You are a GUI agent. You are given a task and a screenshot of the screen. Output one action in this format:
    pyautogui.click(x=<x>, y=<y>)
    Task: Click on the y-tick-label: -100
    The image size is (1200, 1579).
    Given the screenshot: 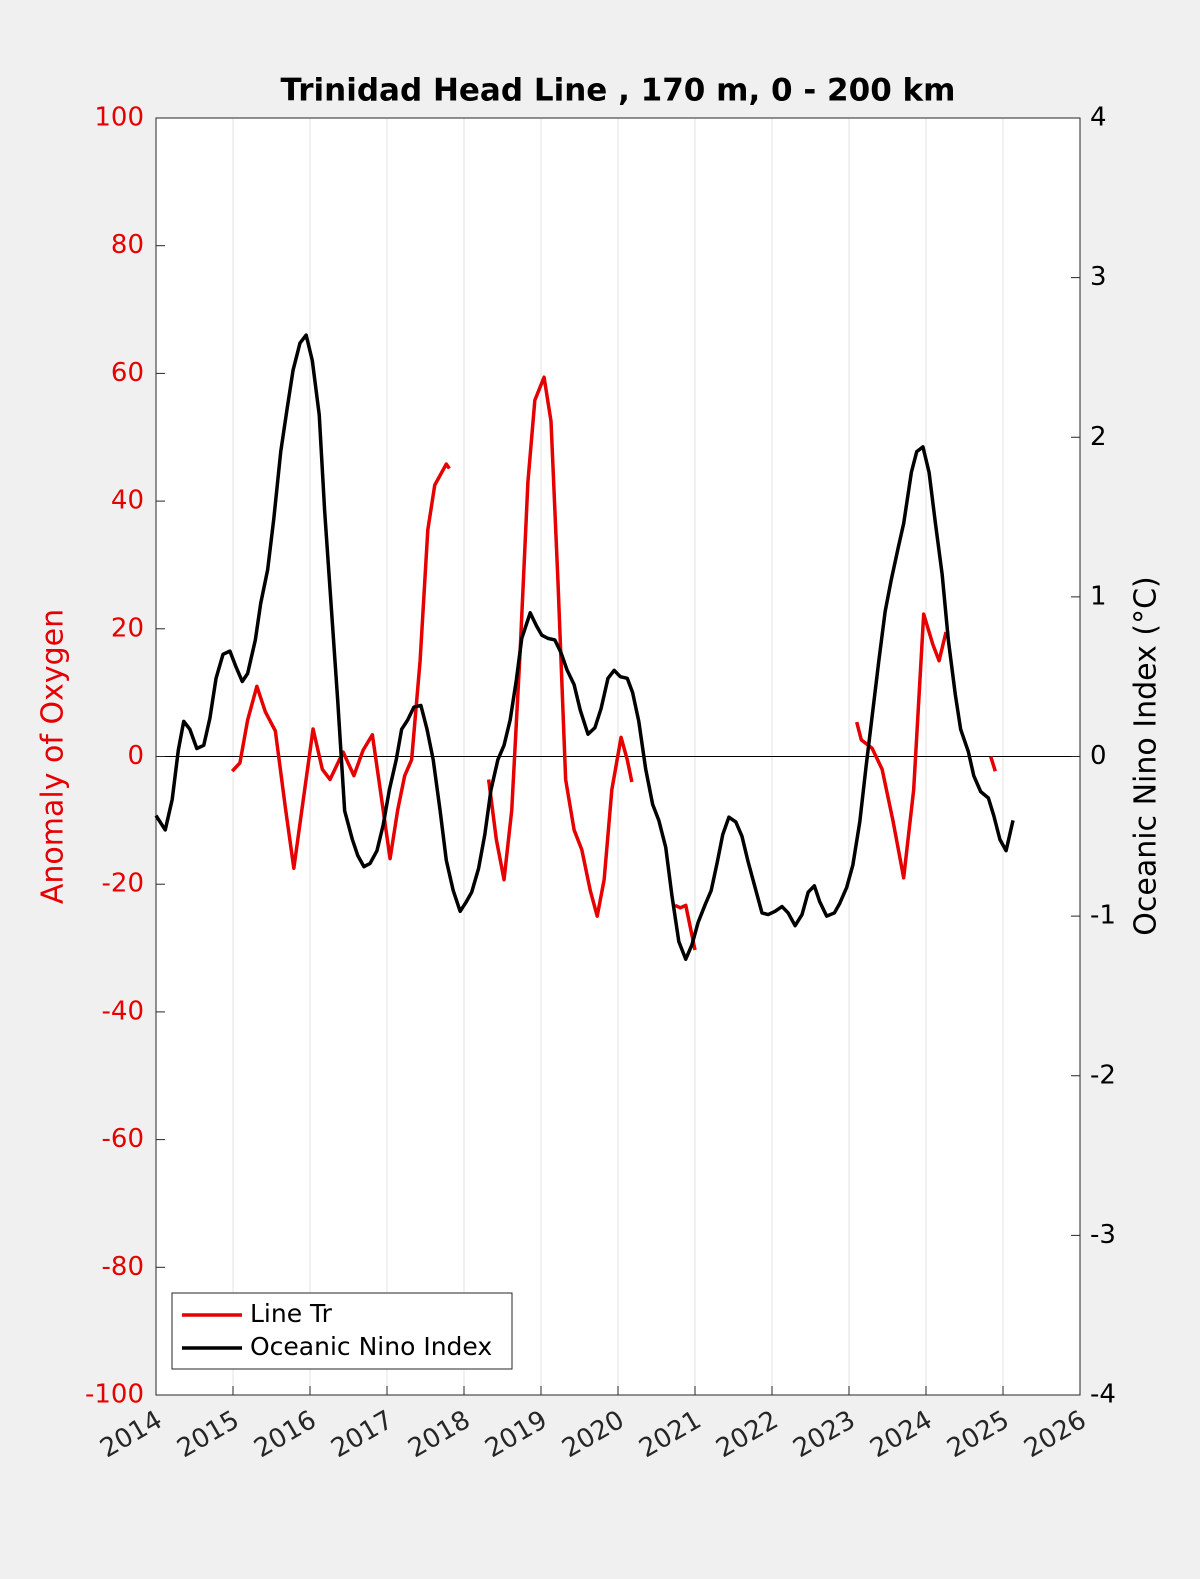 What is the action you would take?
    pyautogui.click(x=114, y=1395)
    